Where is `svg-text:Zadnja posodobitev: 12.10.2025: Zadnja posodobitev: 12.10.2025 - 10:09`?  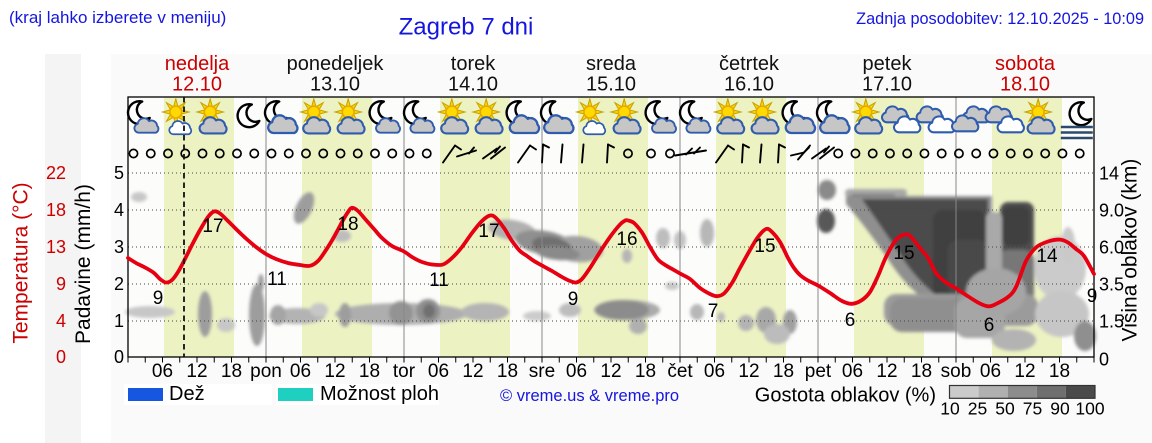
svg-text:Zadnja posodobitev: 12.10.2025: Zadnja posodobitev: 12.10.2025 - 10:09 is located at coordinates (1000, 19).